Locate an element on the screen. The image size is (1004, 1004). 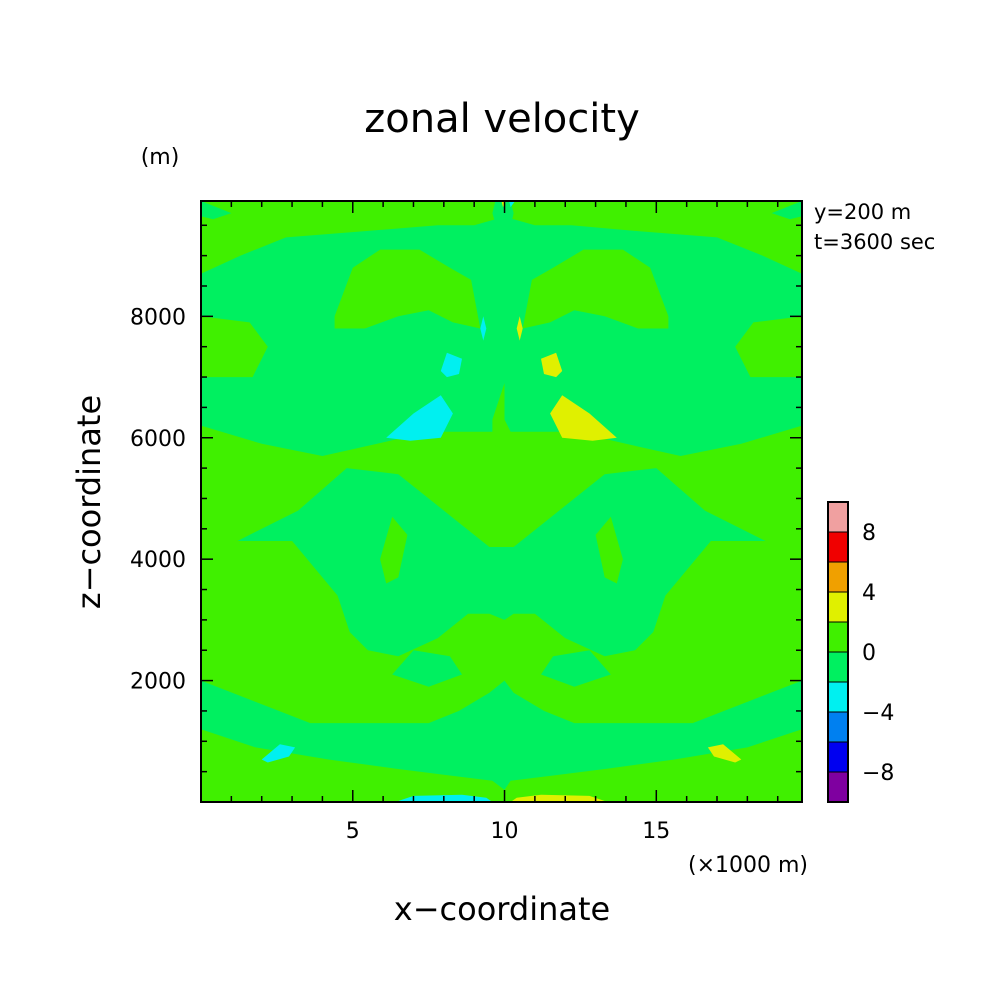
colorbar-tick-label: −4 is located at coordinates (878, 713).